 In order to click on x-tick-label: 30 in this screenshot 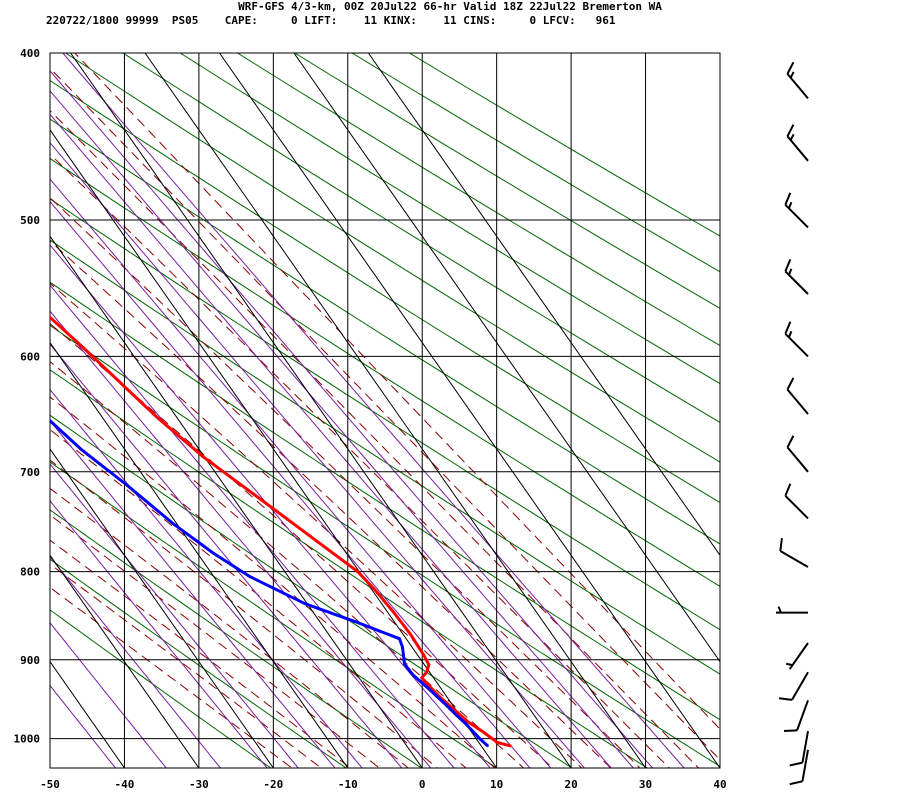, I will do `click(645, 784)`.